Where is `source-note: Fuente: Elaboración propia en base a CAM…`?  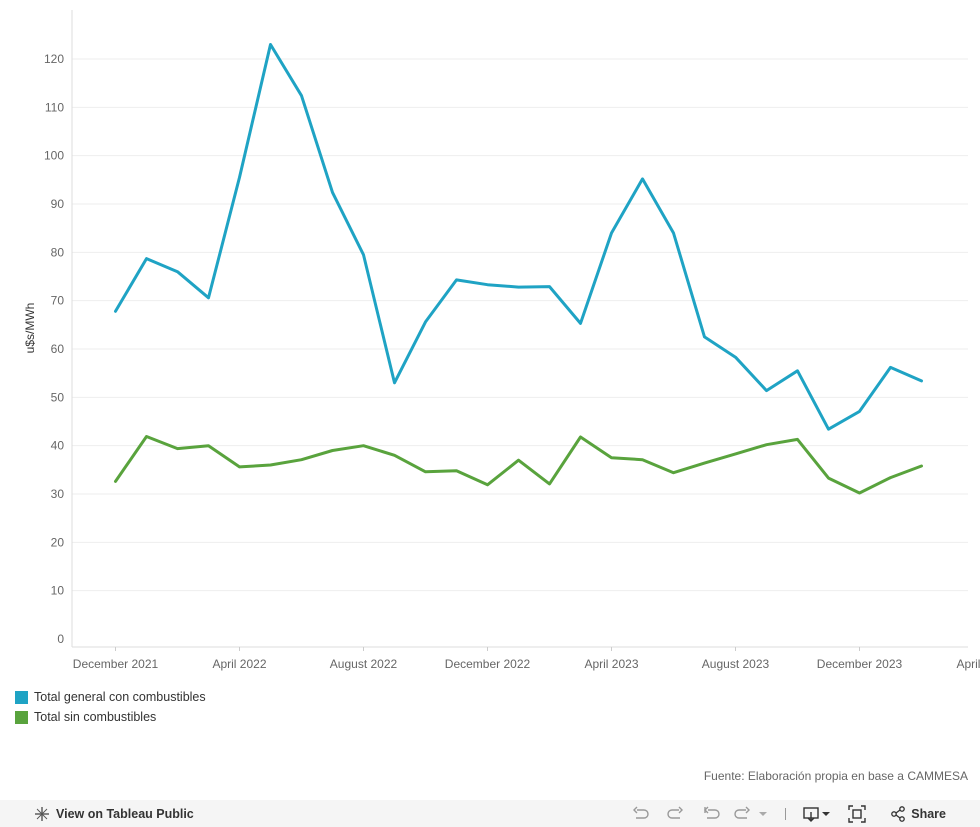 source-note: Fuente: Elaboración propia en base a CAM… is located at coordinates (835, 776).